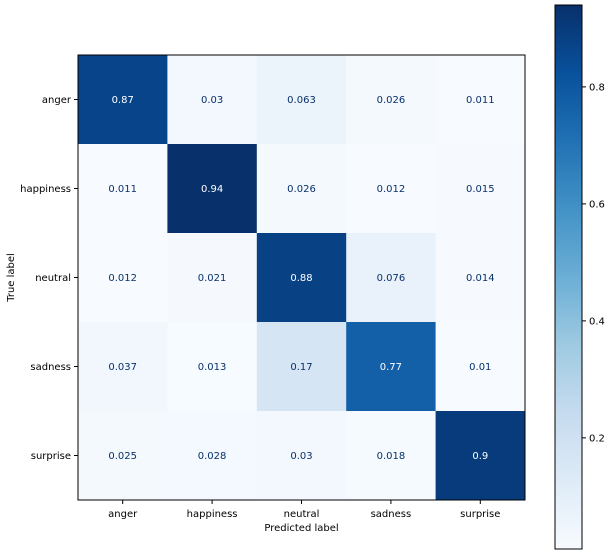 This screenshot has height=557, width=610. I want to click on colorbar, so click(568, 277).